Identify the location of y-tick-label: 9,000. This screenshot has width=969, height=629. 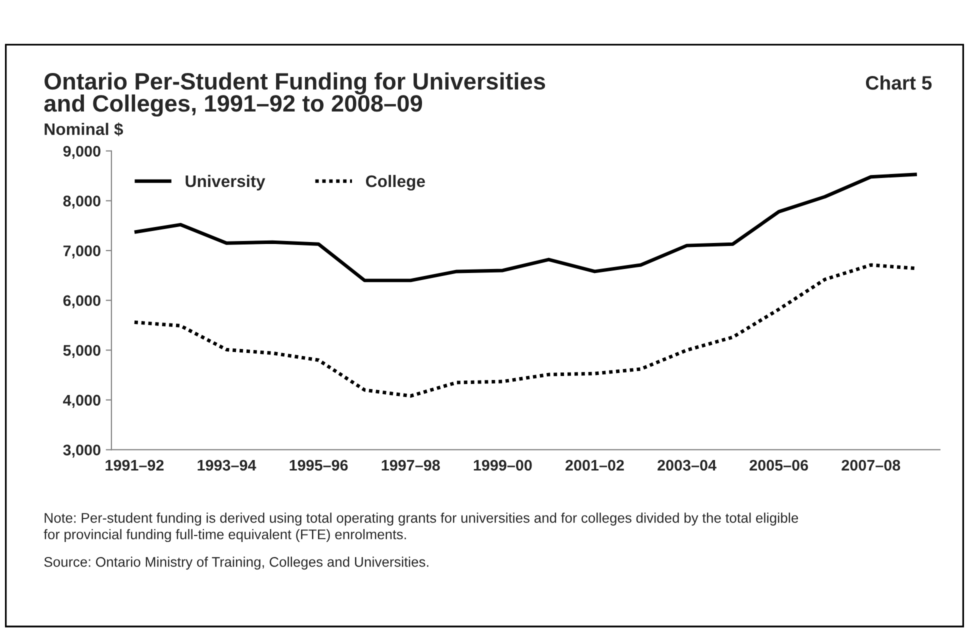
(81, 152).